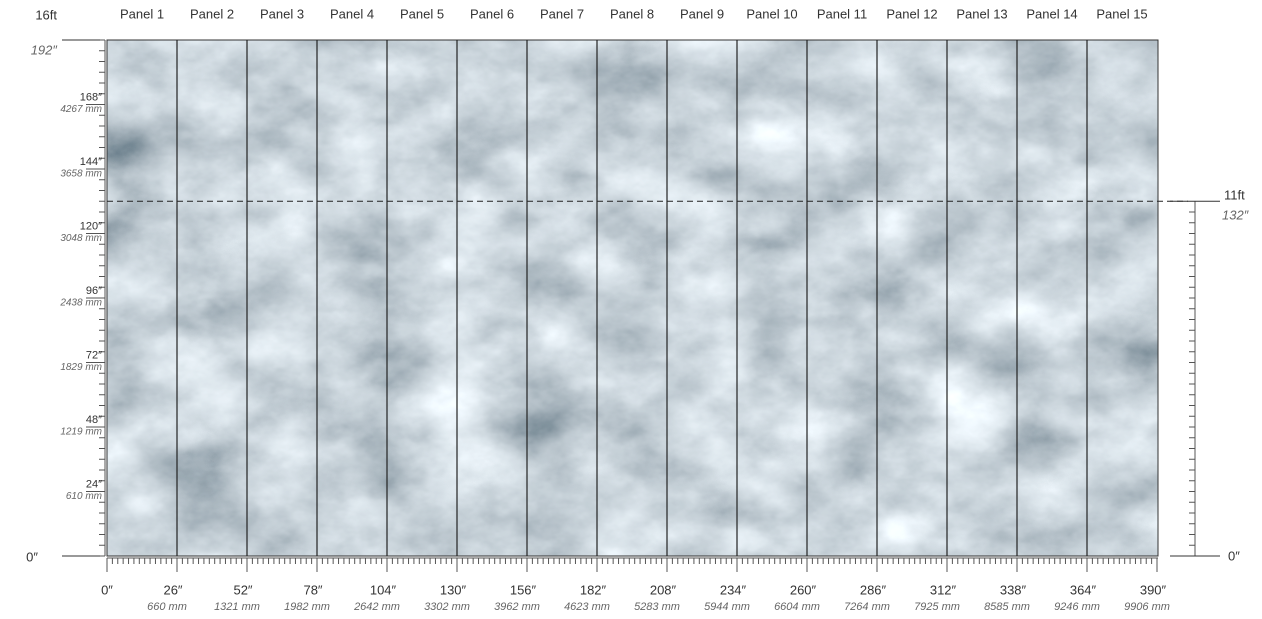  Describe the element at coordinates (1007, 607) in the screenshot. I see `ruler-label: 8585 mm` at that location.